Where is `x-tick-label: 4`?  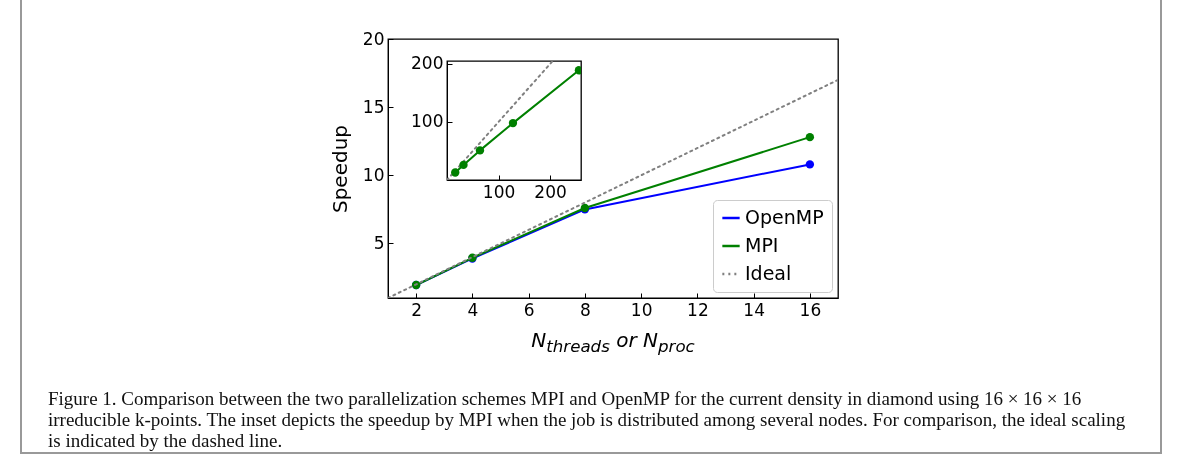 x-tick-label: 4 is located at coordinates (473, 309).